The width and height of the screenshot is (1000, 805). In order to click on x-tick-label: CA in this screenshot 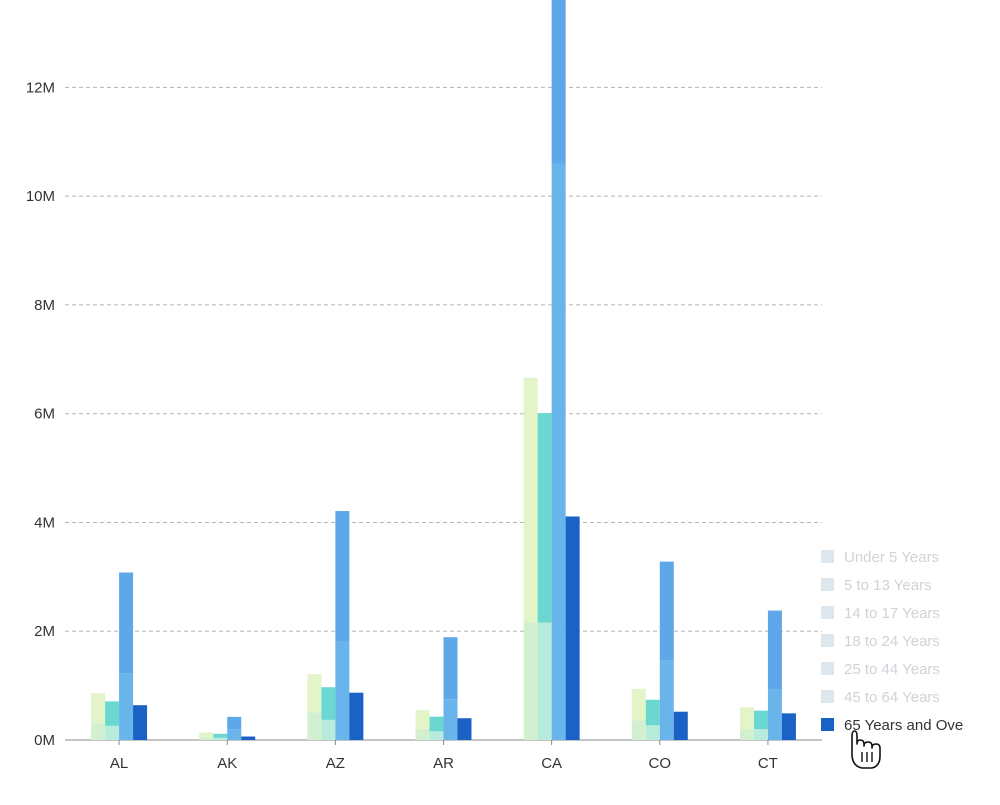, I will do `click(551, 763)`.